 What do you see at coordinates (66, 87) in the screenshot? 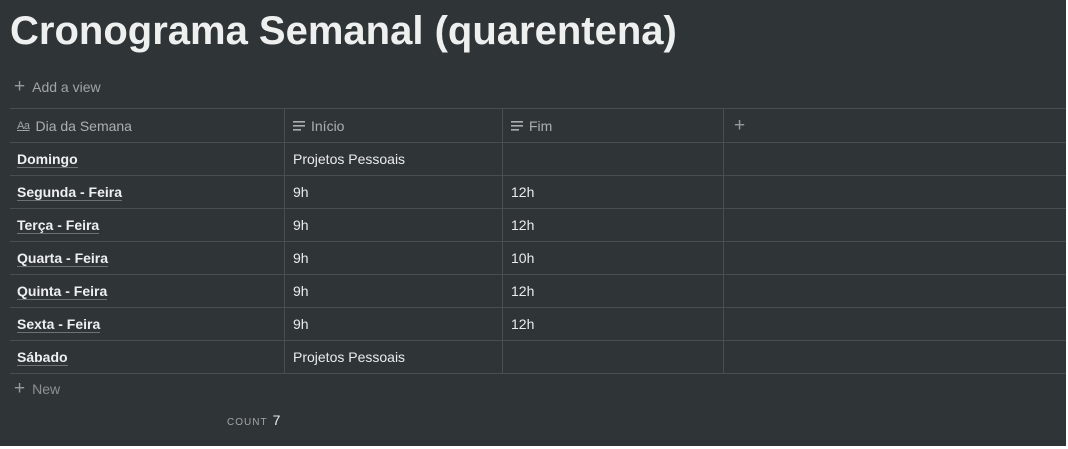
I see `add-view-label: Add a view` at bounding box center [66, 87].